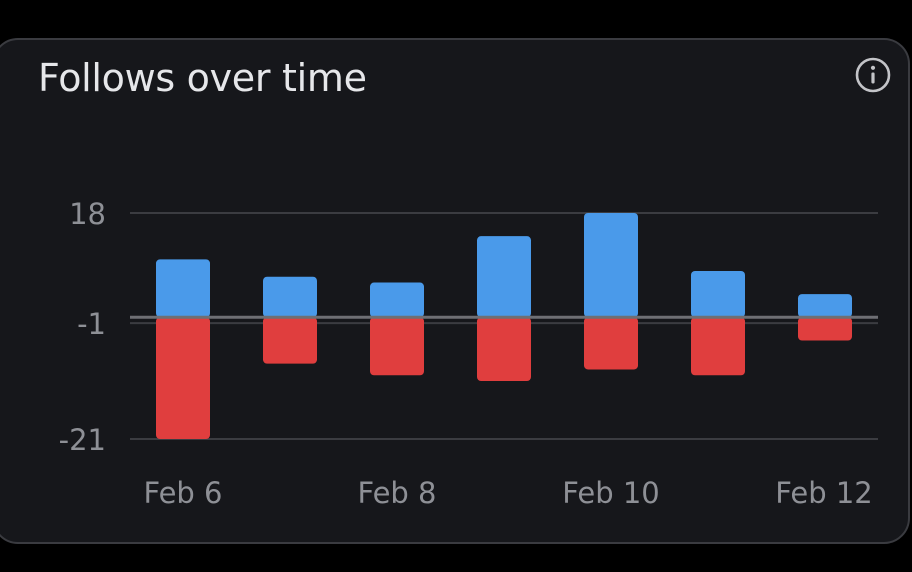 The height and width of the screenshot is (572, 912). I want to click on bar-lost: Feb 8: -10, so click(397, 346).